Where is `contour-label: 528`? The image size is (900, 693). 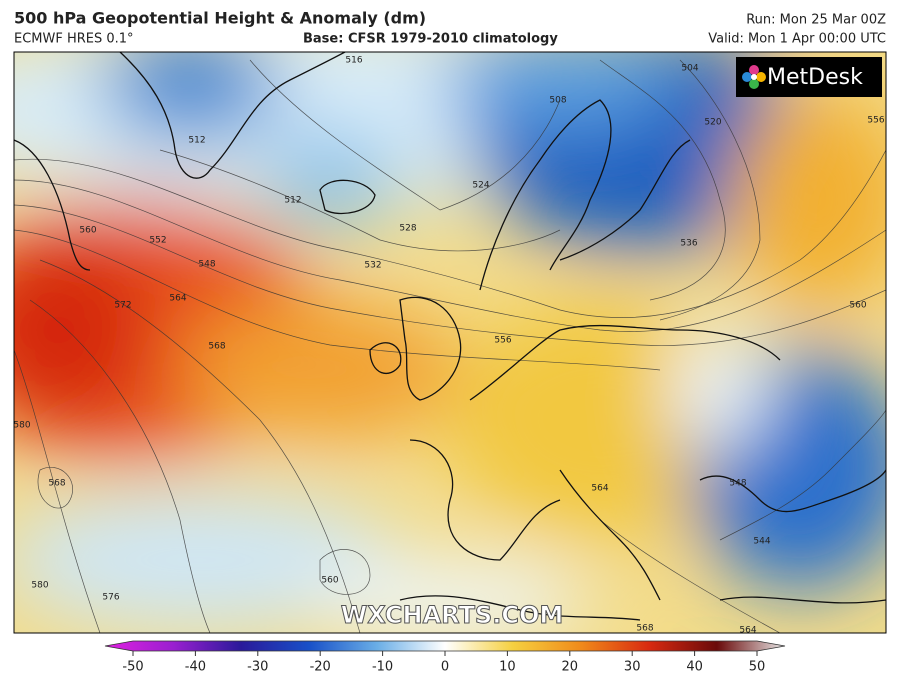 contour-label: 528 is located at coordinates (407, 229).